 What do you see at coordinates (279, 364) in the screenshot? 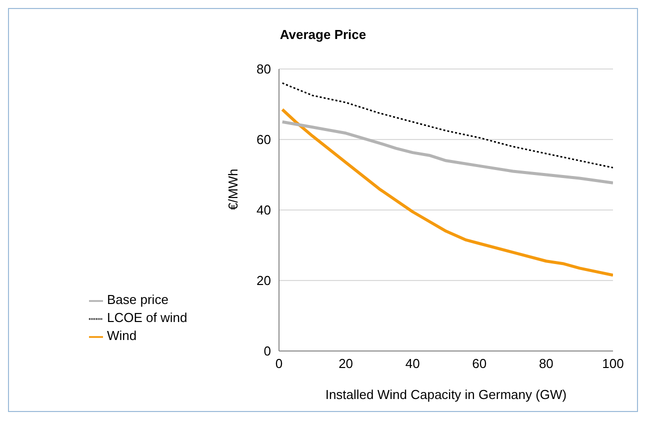
I see `x-tick-label: 0` at bounding box center [279, 364].